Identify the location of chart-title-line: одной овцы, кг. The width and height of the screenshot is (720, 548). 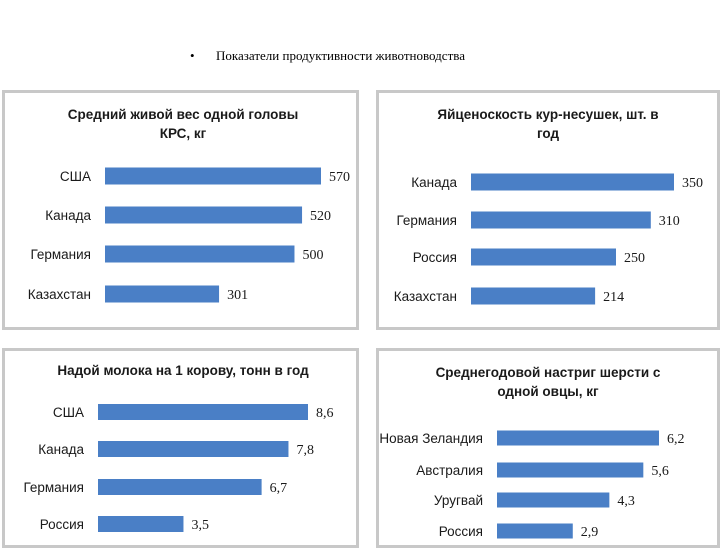
(548, 391).